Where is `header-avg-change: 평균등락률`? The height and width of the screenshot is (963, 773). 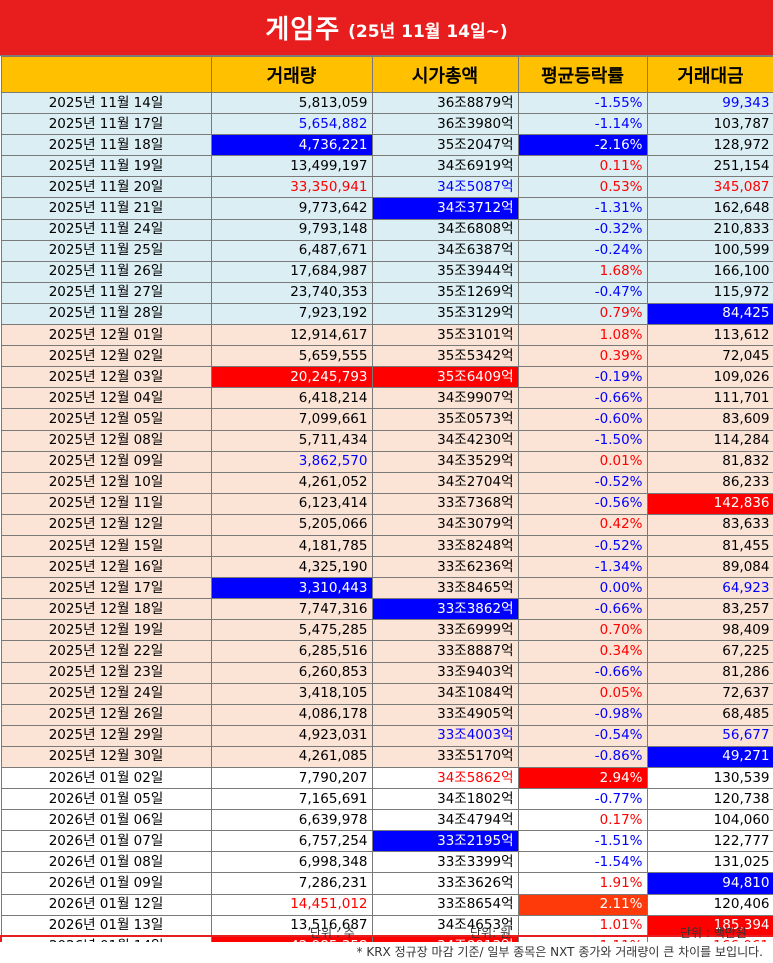
header-avg-change: 평균등락률 is located at coordinates (582, 74).